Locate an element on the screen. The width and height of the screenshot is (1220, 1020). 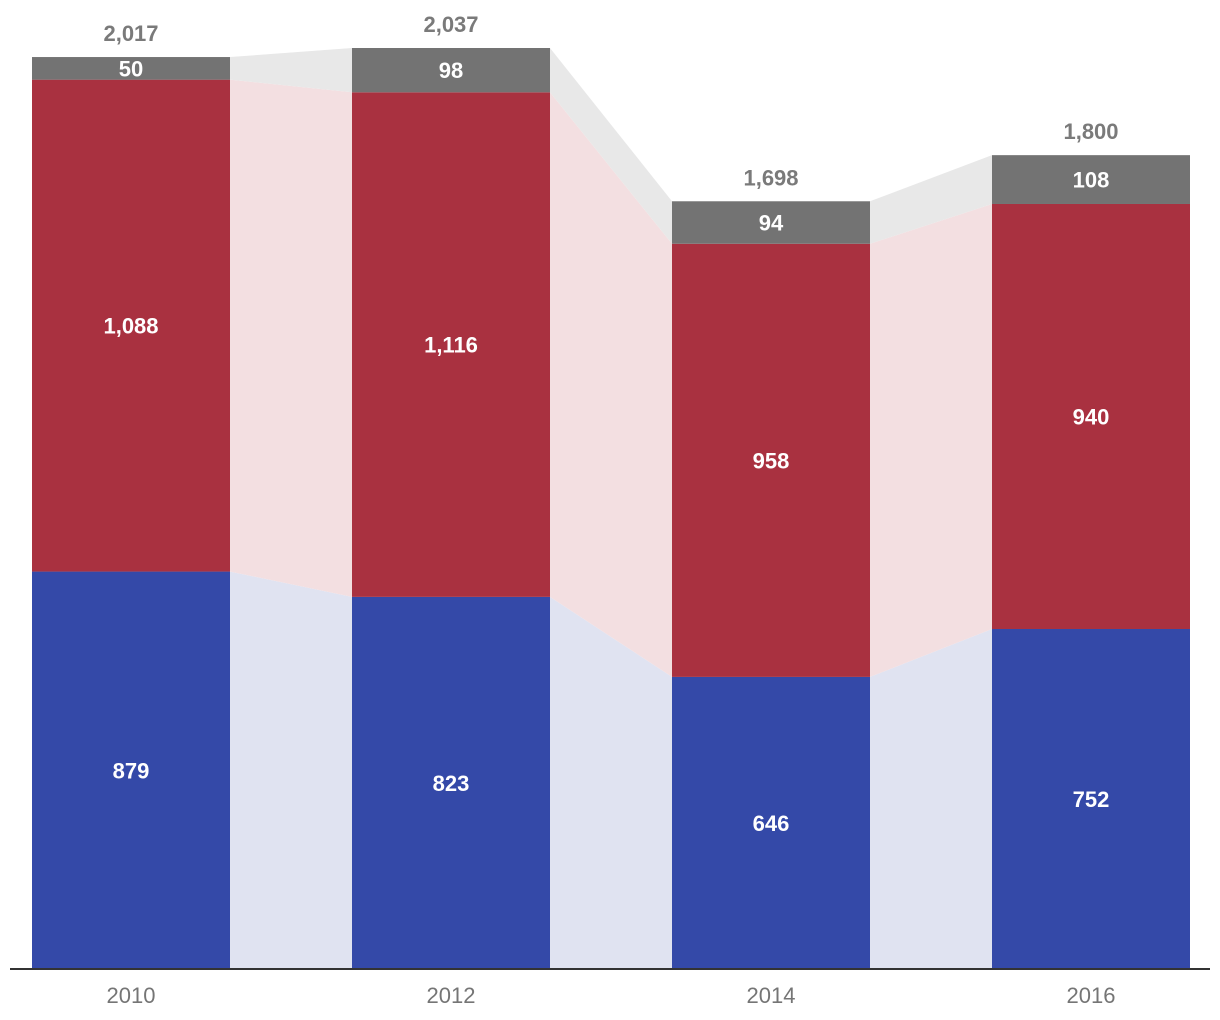
total-label: 1,698 is located at coordinates (770, 177).